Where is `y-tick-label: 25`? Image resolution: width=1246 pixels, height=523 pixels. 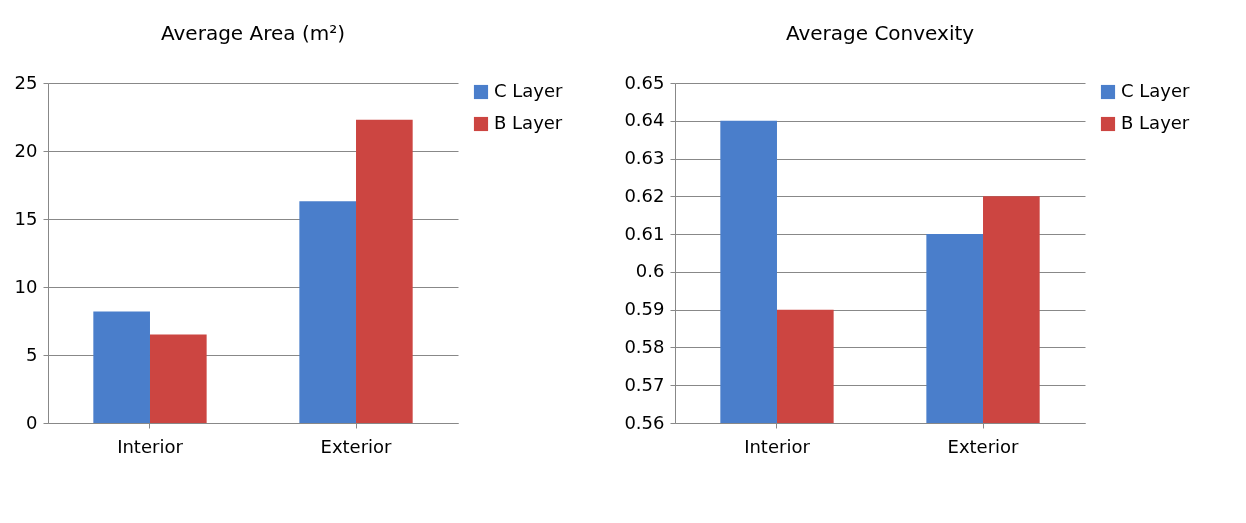
y-tick-label: 25 is located at coordinates (26, 82).